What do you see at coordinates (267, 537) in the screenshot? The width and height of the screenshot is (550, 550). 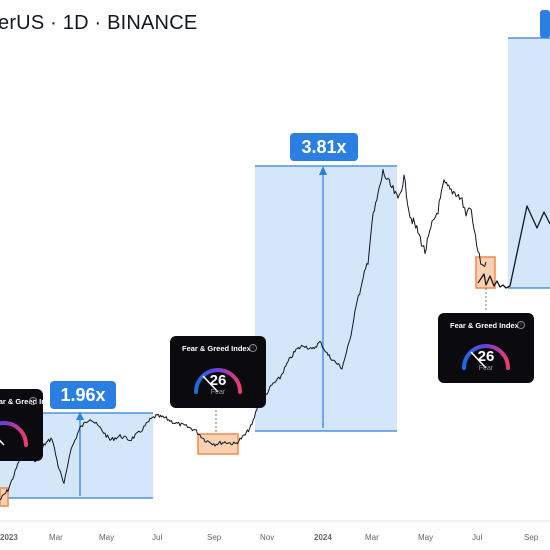 I see `x-tick-label: Nov` at bounding box center [267, 537].